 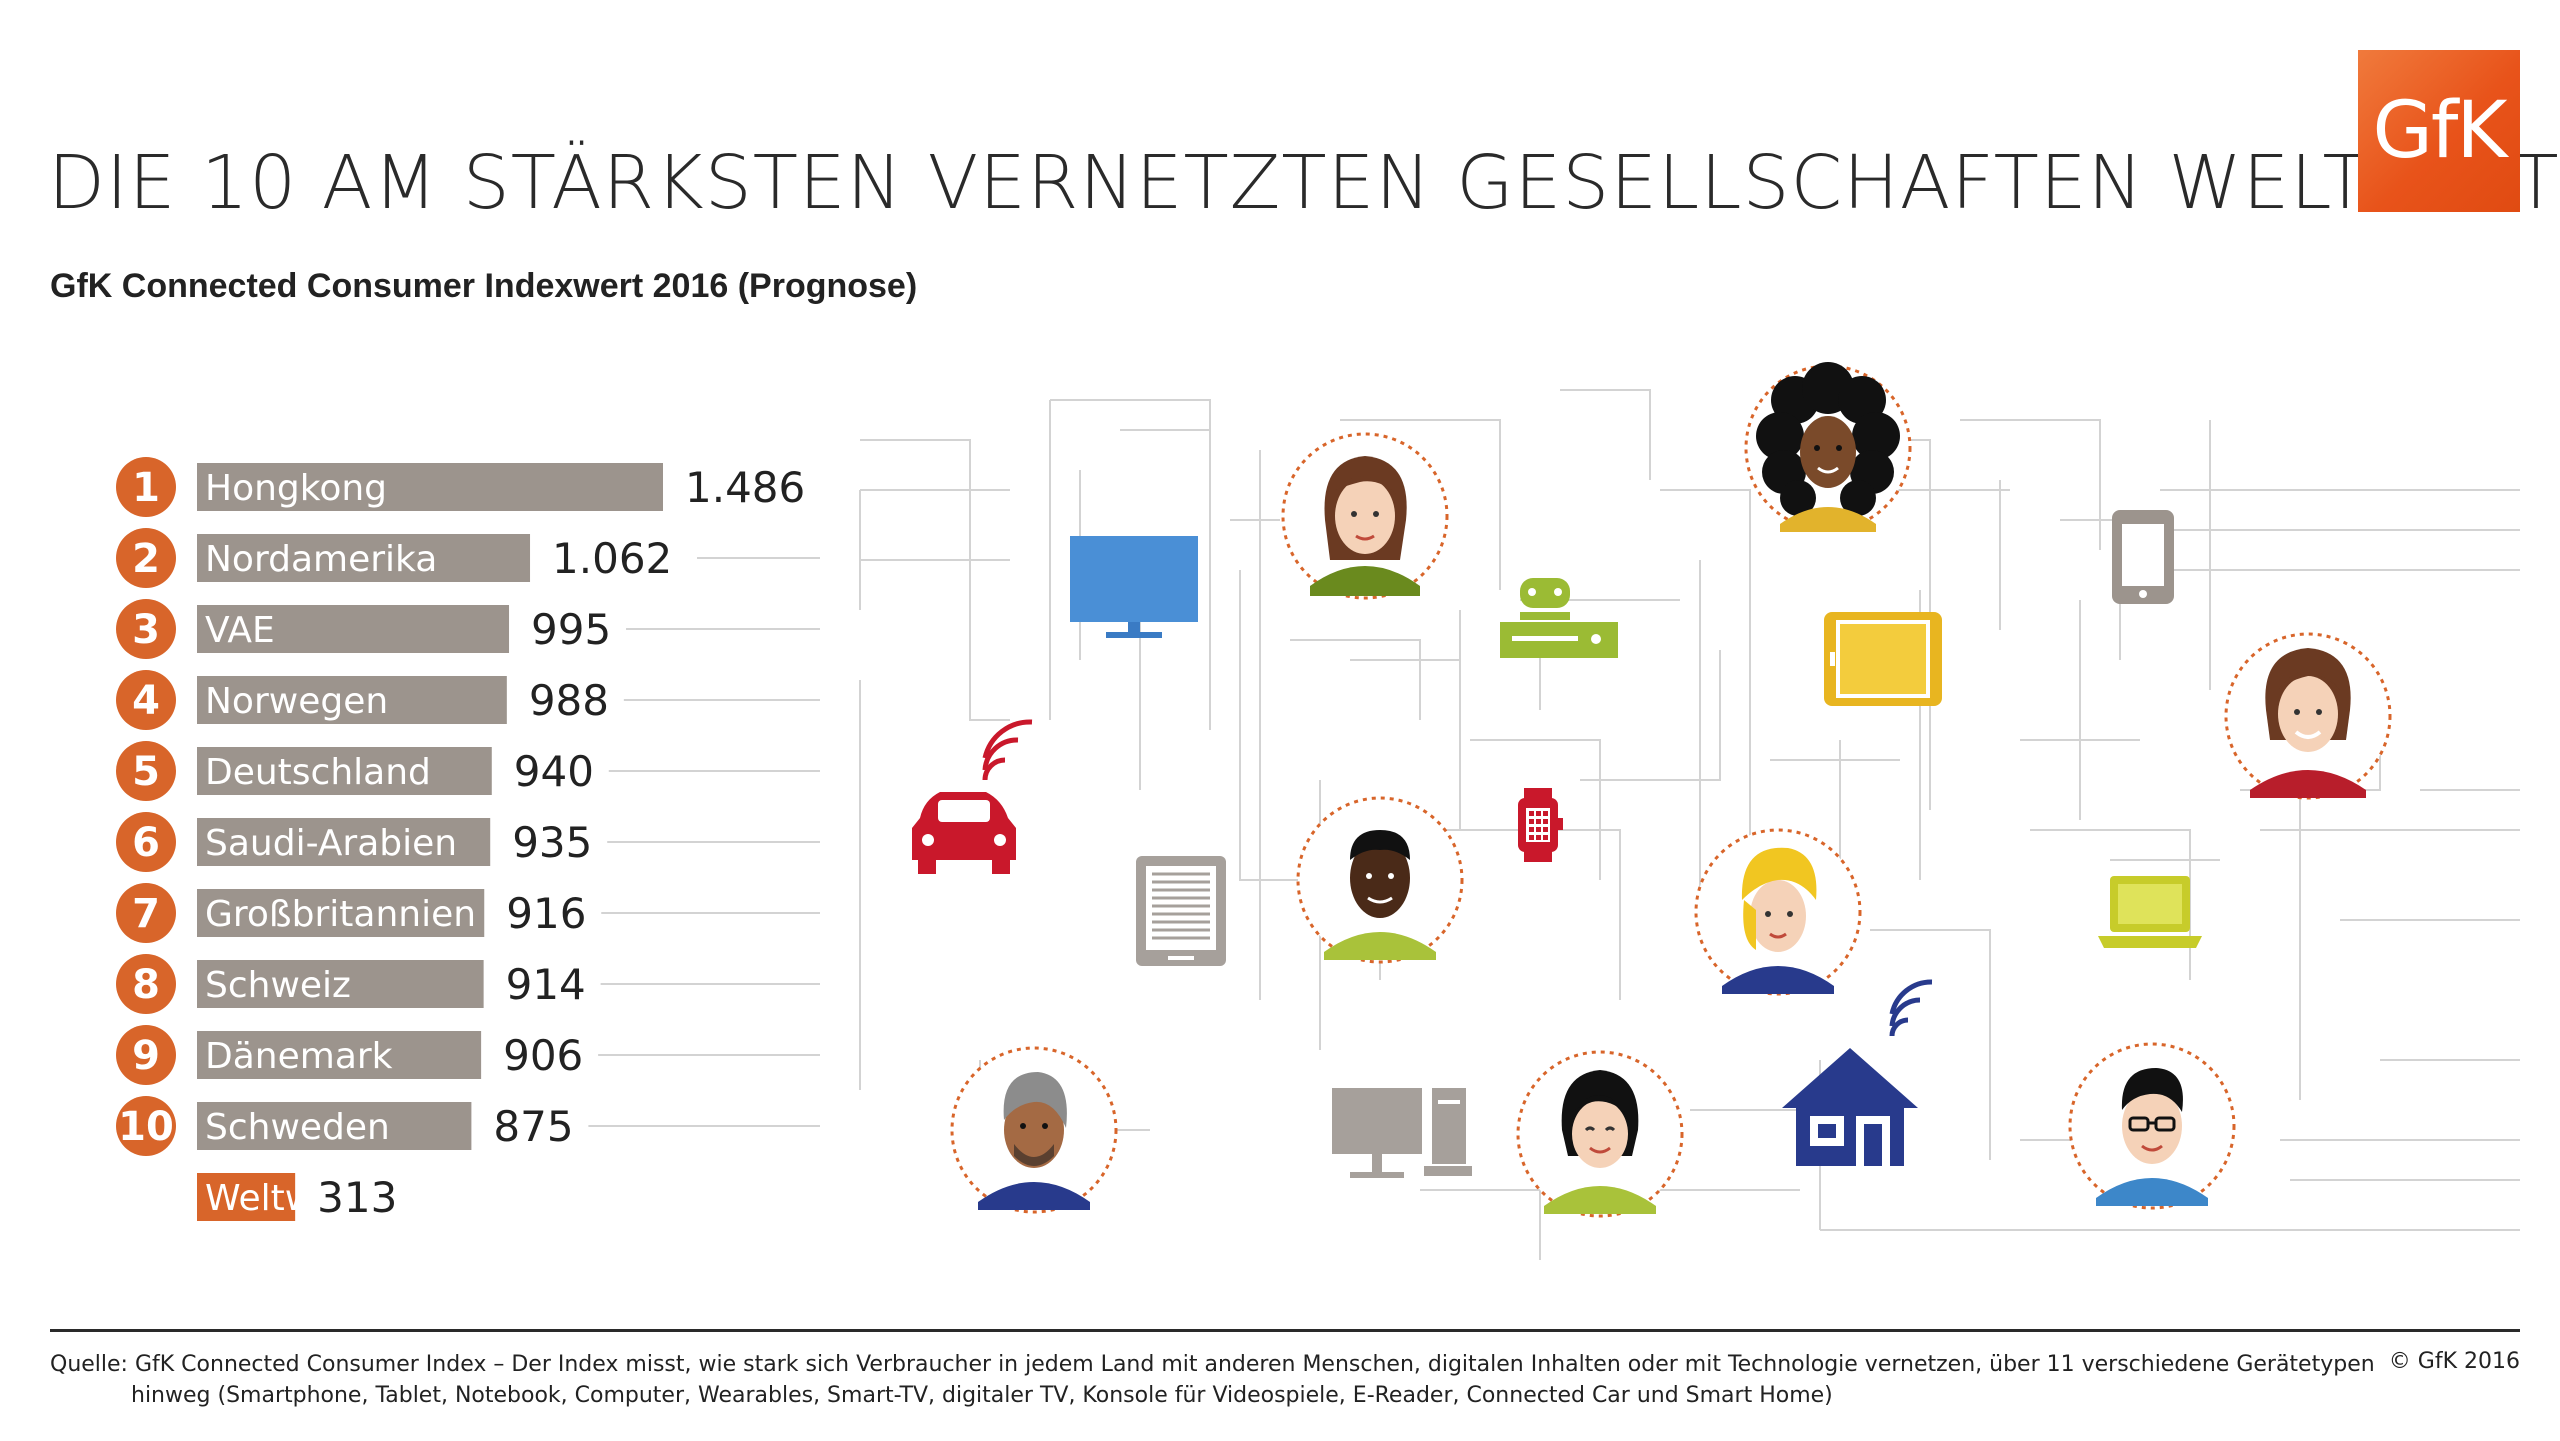 I want to click on bar-category-label: Schweiz, so click(x=278, y=985).